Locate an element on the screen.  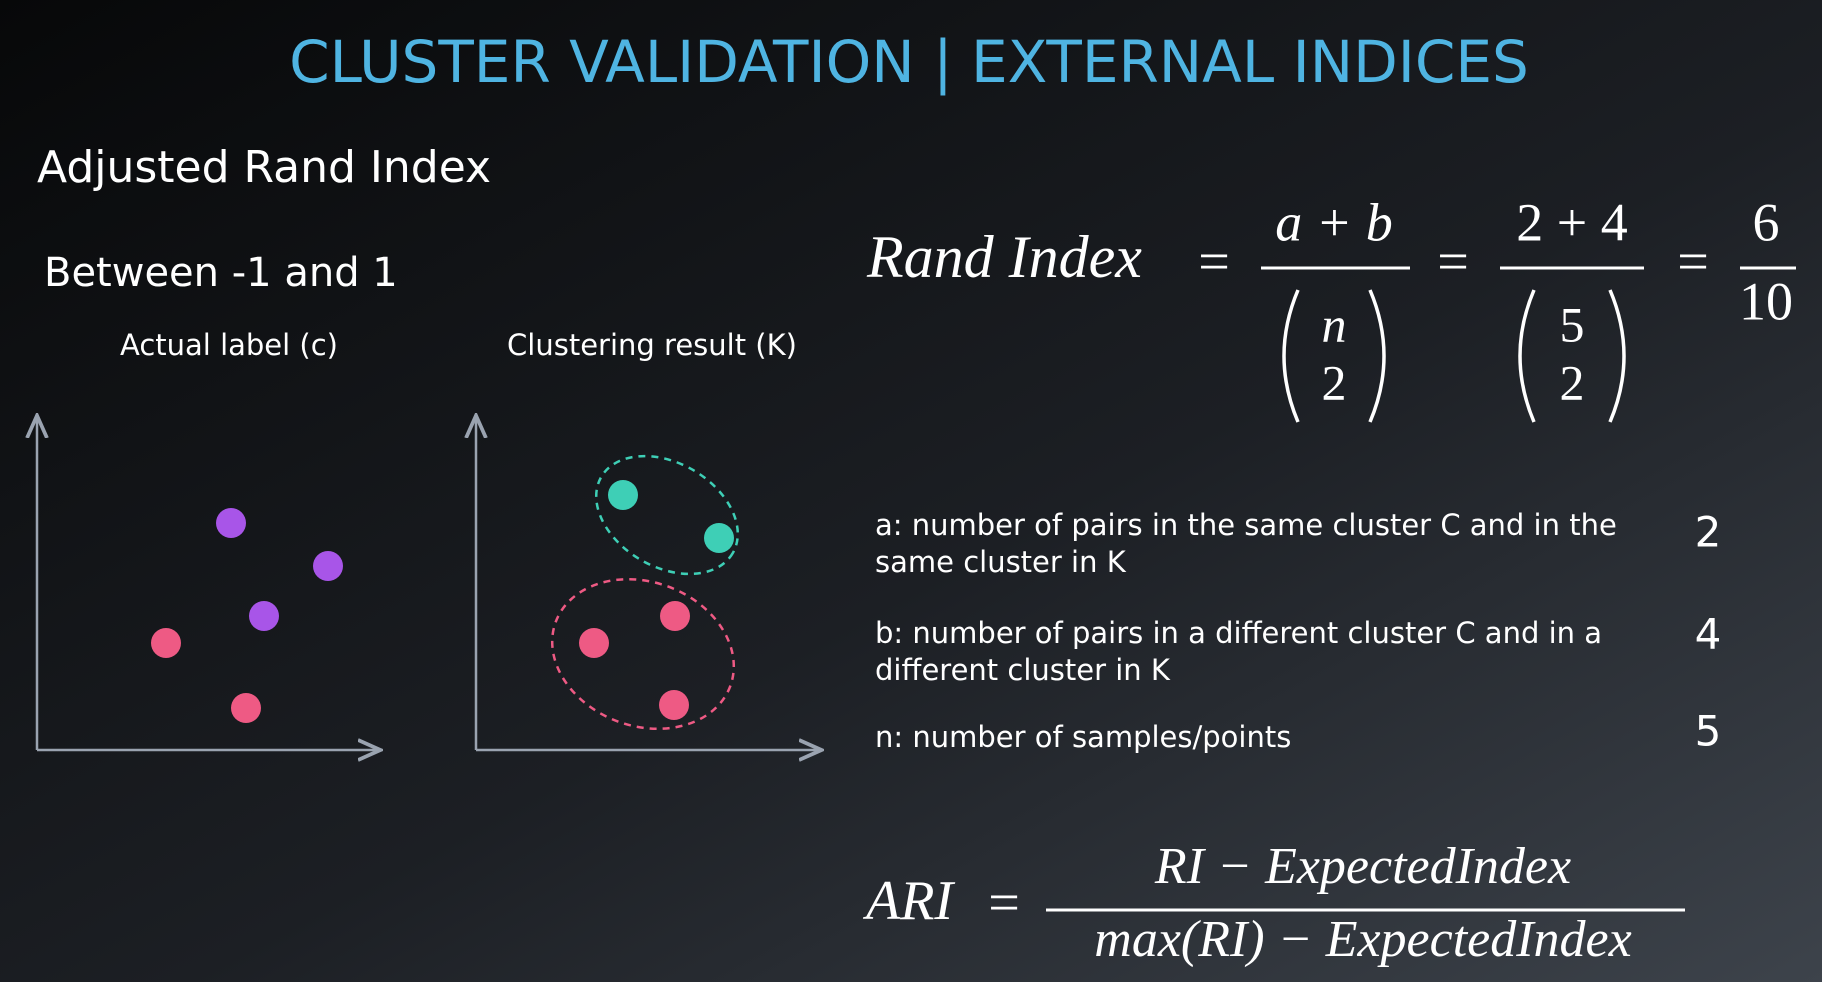
binom-top: n is located at coordinates (1334, 324).